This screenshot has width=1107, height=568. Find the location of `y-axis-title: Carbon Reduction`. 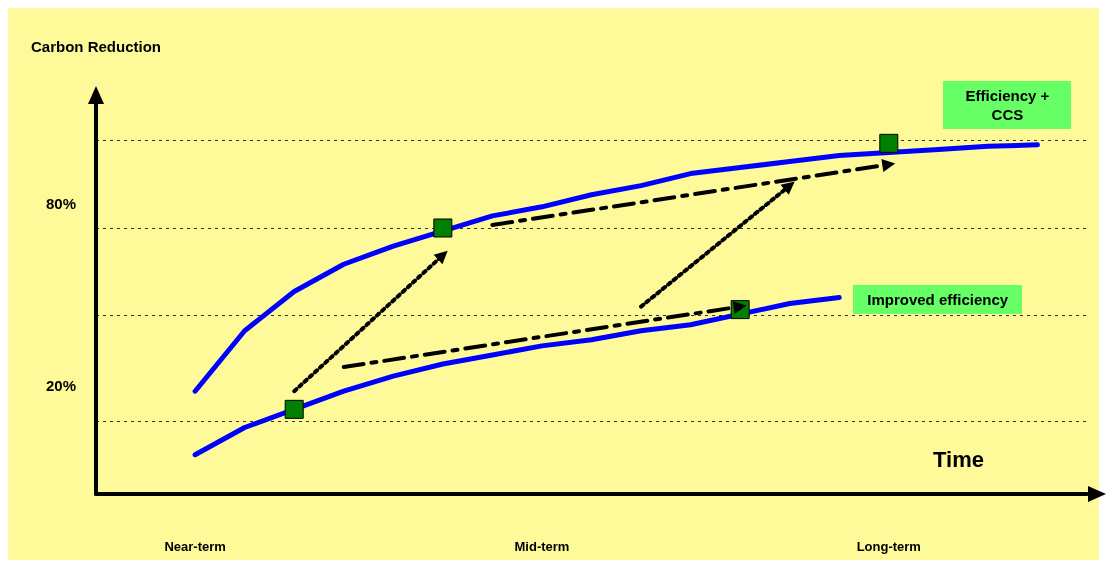

y-axis-title: Carbon Reduction is located at coordinates (96, 46).